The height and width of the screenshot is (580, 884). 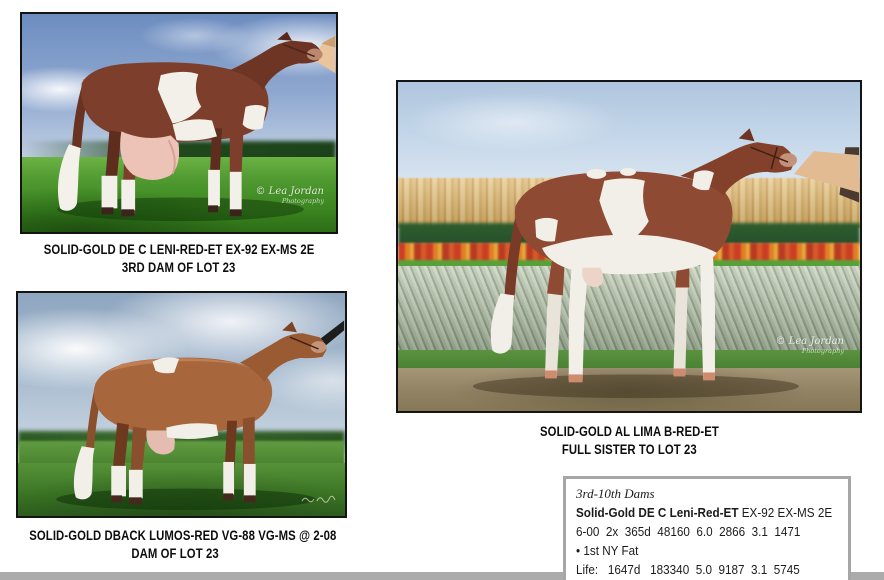 I want to click on lactation-record-line: 6-00 2x 365d 48160 6.0 2866 3.1 1471, so click(x=688, y=531).